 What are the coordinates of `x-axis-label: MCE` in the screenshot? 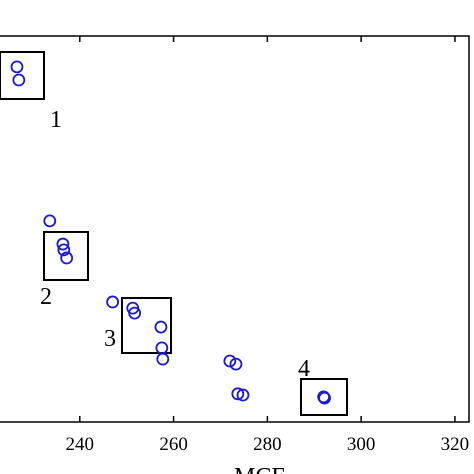 It's located at (260, 469).